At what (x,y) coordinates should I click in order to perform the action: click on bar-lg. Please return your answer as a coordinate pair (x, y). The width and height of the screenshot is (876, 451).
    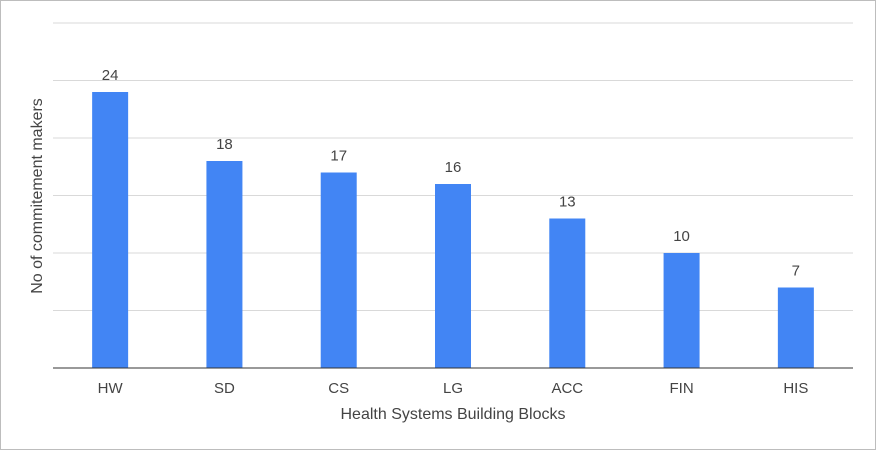
    Looking at the image, I should click on (453, 276).